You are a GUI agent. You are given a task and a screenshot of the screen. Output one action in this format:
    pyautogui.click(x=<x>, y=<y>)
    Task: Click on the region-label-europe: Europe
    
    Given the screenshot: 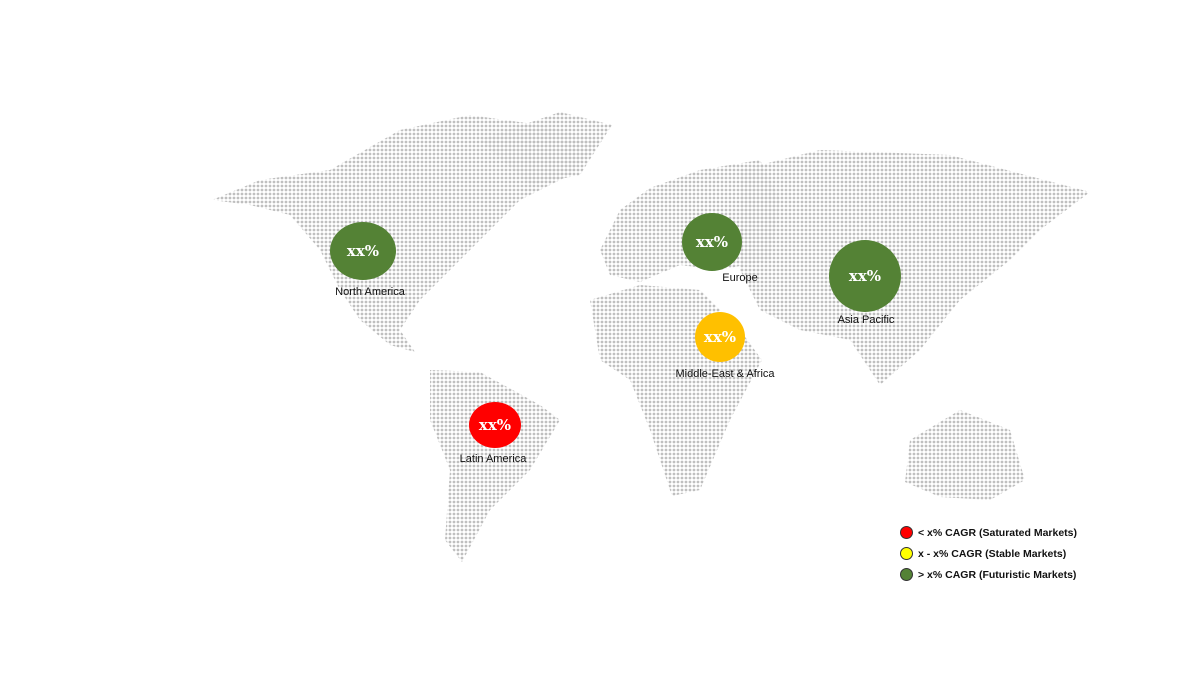 What is the action you would take?
    pyautogui.click(x=740, y=278)
    